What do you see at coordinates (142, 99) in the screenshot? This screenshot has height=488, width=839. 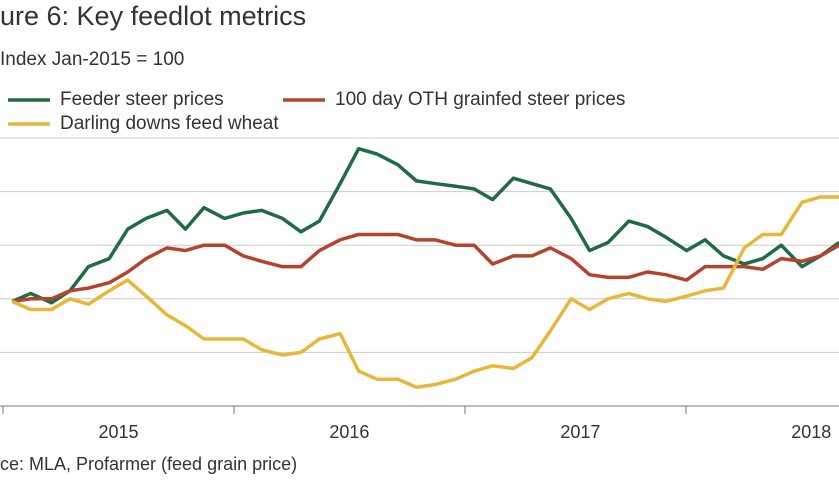 I see `legend-label: Feeder steer prices` at bounding box center [142, 99].